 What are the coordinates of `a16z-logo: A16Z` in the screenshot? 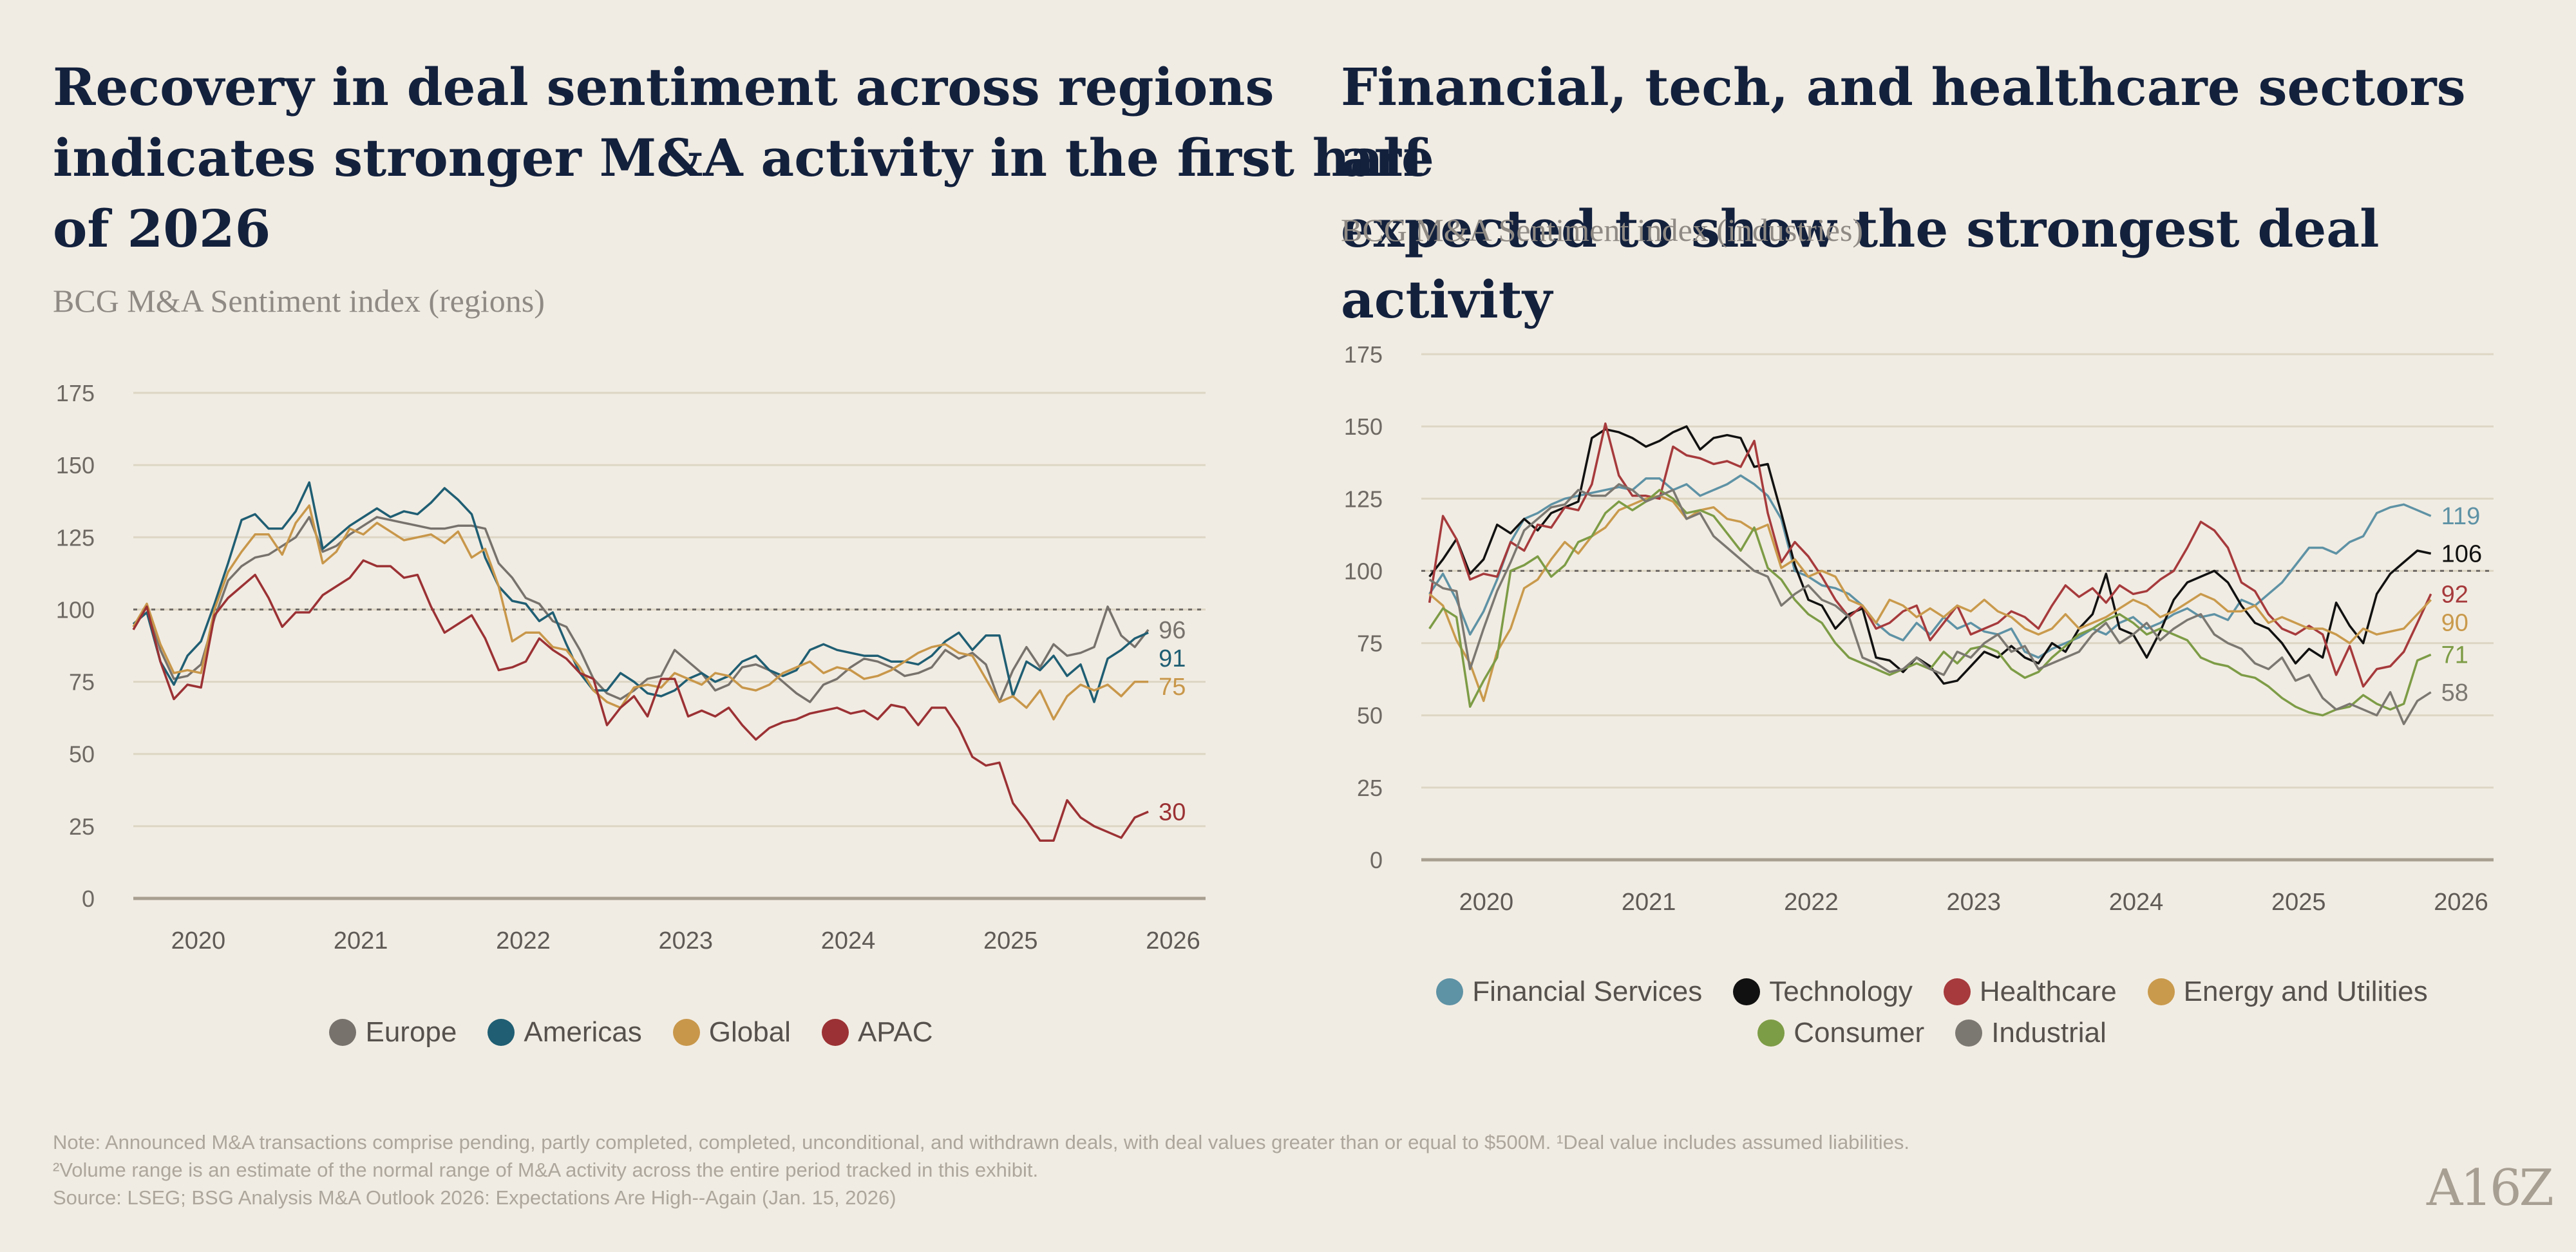 It's located at (2491, 1188).